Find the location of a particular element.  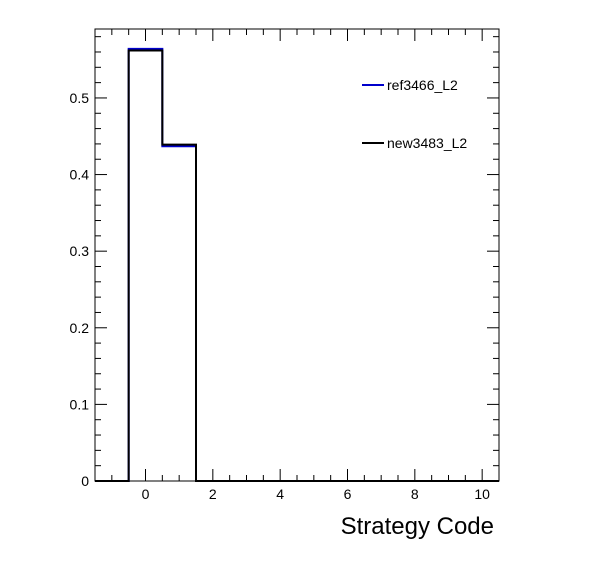

y-tick-label: 0.3 is located at coordinates (80, 251).